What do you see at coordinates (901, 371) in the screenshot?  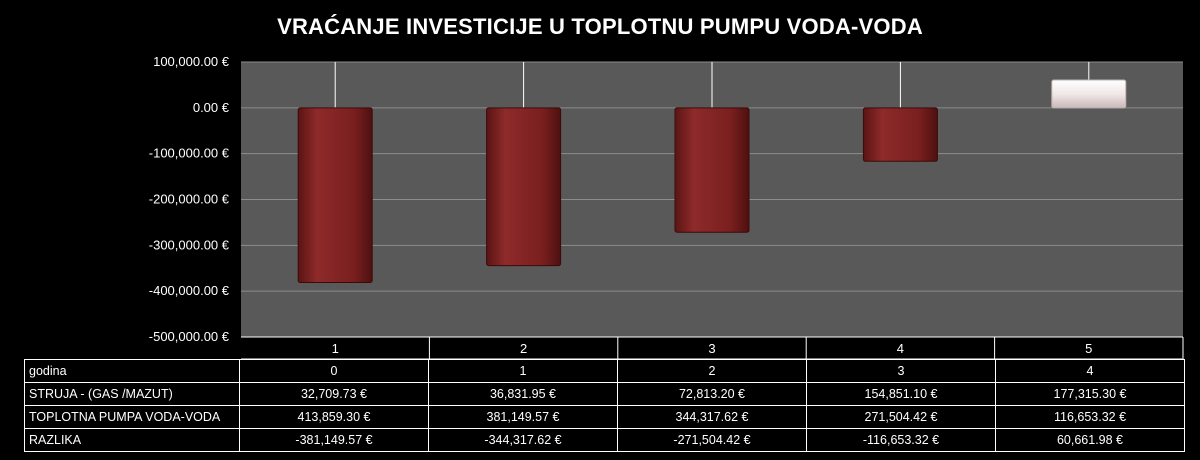 I see `table-cell: 3` at bounding box center [901, 371].